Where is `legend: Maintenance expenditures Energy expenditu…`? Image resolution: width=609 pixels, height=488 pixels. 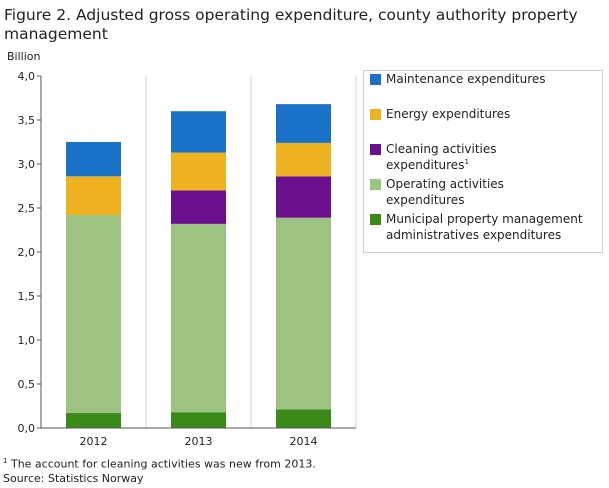 legend: Maintenance expenditures Energy expenditu… is located at coordinates (483, 161).